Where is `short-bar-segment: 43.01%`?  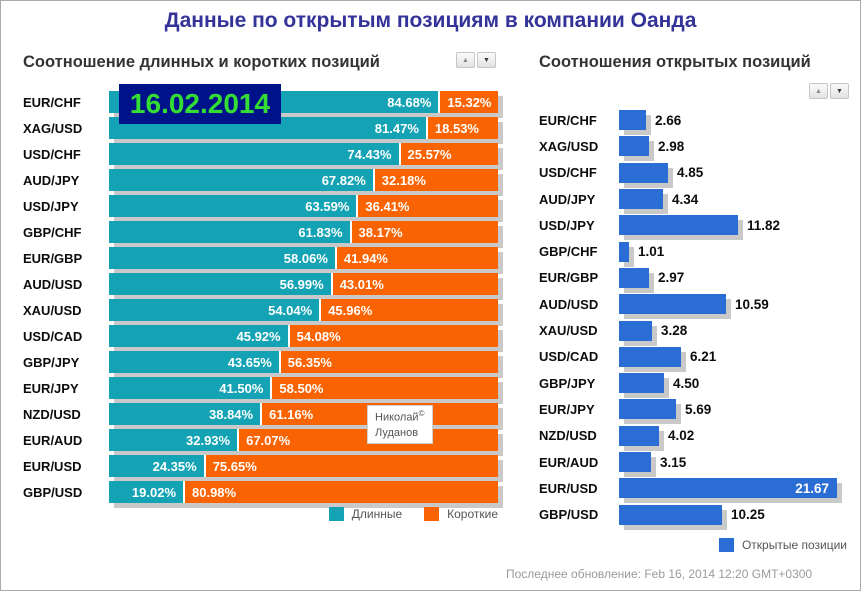
short-bar-segment: 43.01% is located at coordinates (415, 284).